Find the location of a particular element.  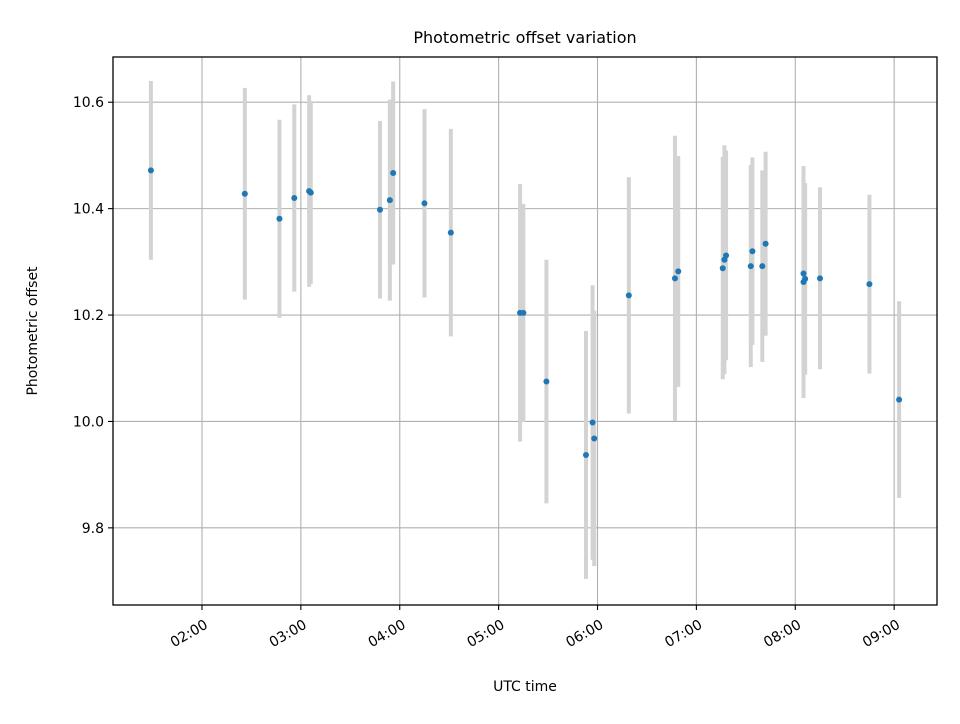

y-tick-label: 10.6 is located at coordinates (88, 103).